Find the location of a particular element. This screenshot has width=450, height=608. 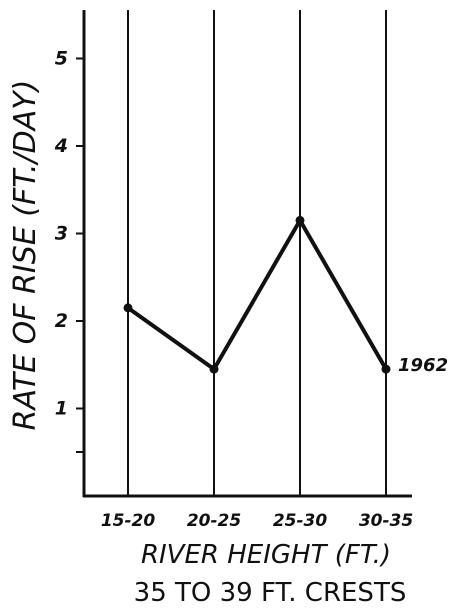

x-tick-label-15-20: 15-20 is located at coordinates (128, 521).